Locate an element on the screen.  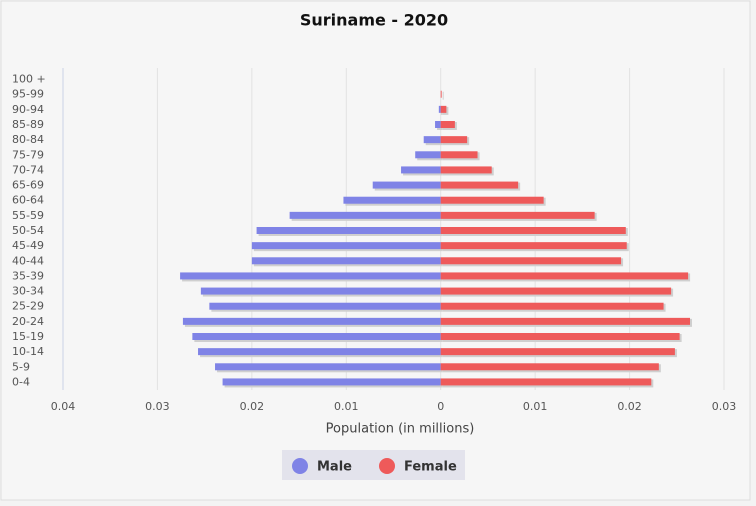
y-tick-label: 20-24 is located at coordinates (28, 321).